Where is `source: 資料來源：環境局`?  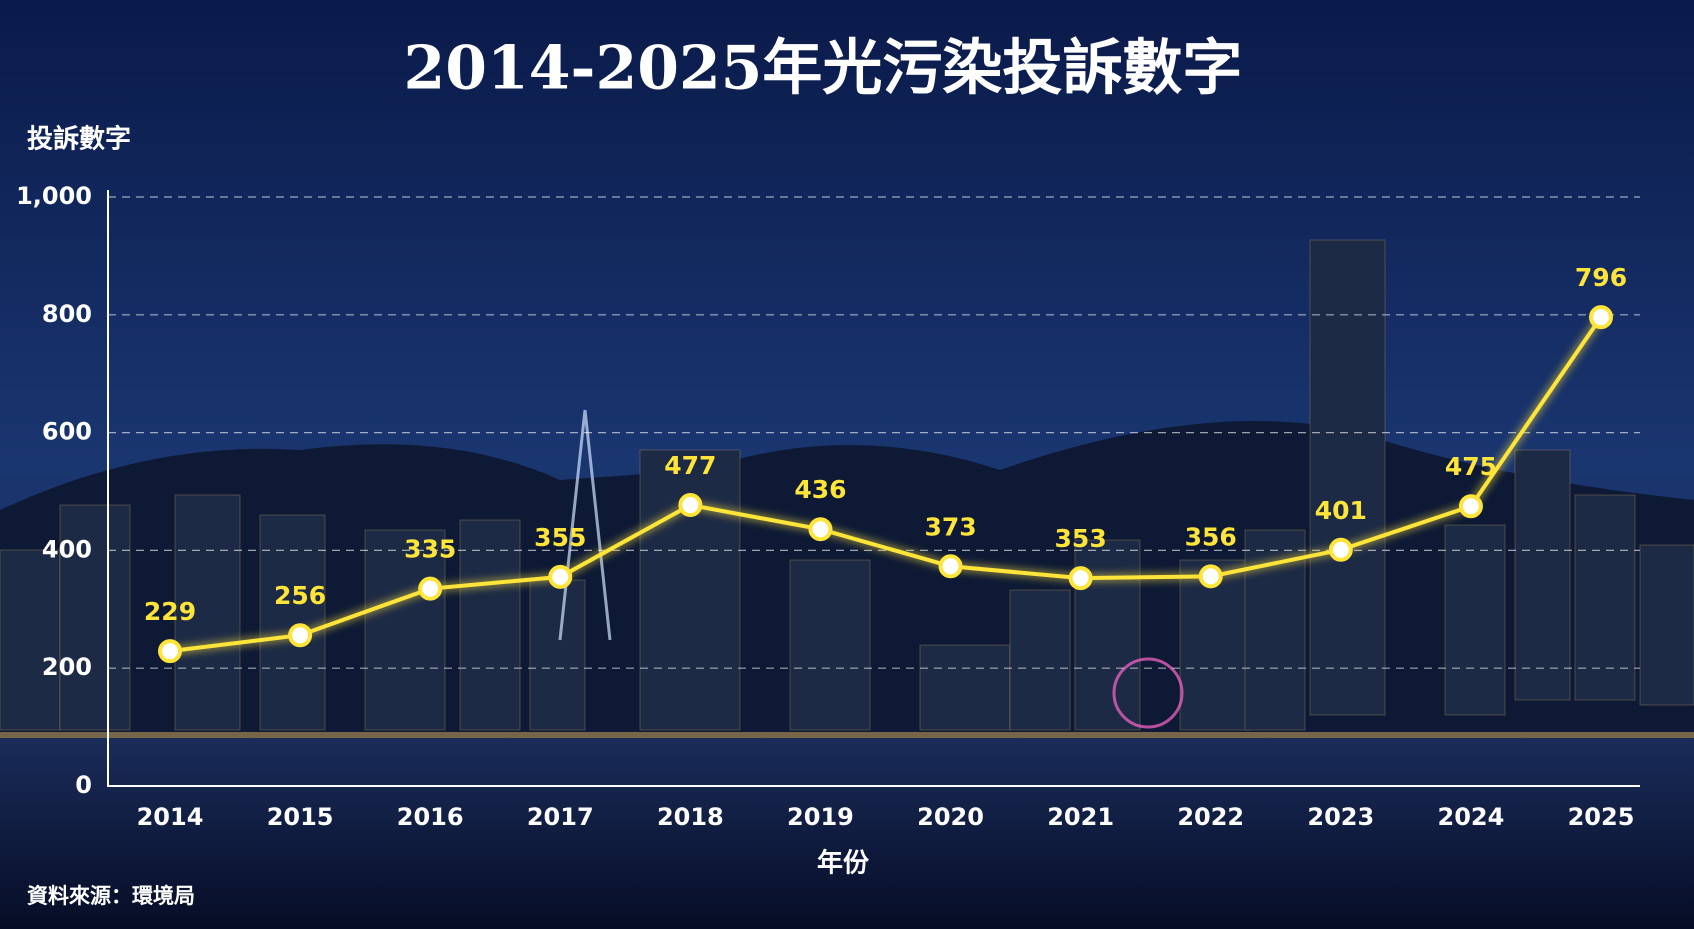 source: 資料來源：環境局 is located at coordinates (111, 896).